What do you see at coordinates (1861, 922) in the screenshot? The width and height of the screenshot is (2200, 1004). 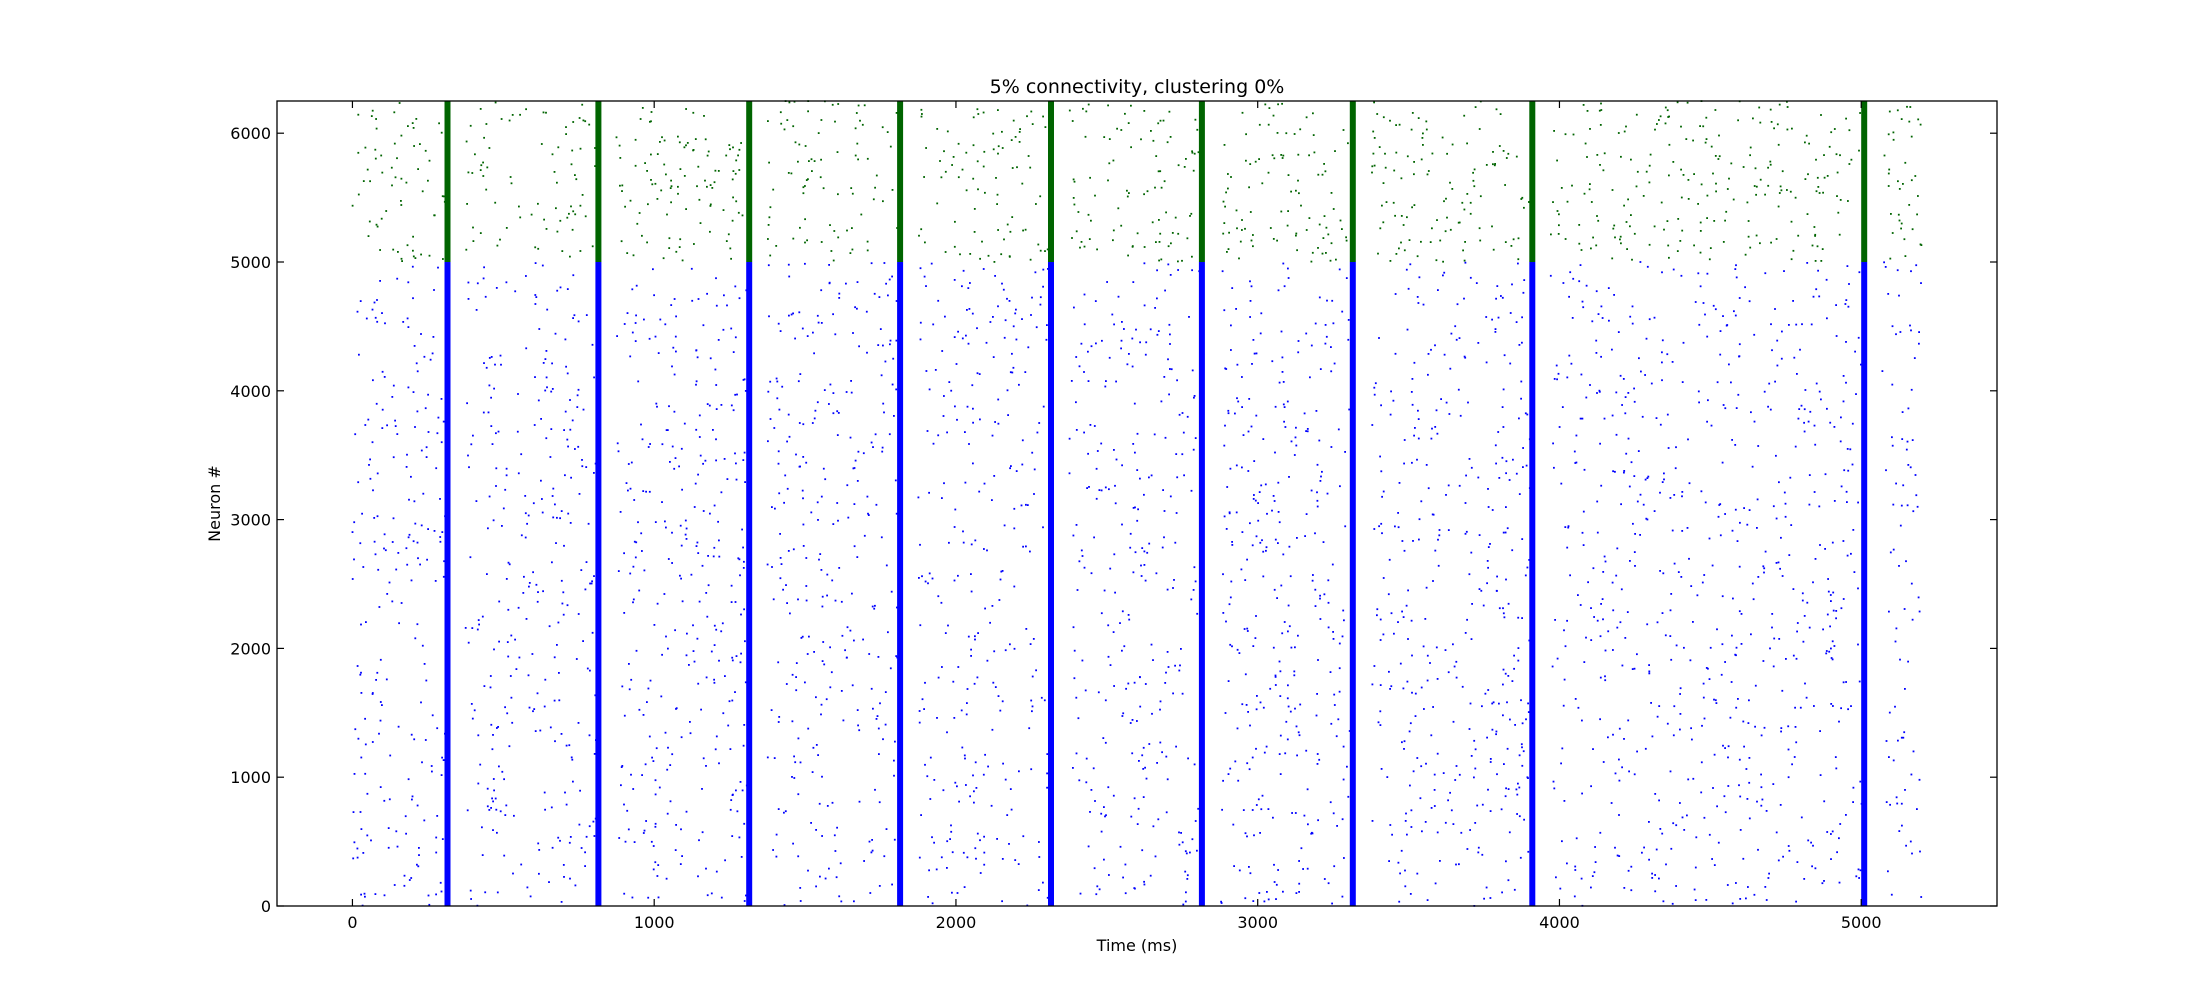 I see `x-tick-label: 5000` at bounding box center [1861, 922].